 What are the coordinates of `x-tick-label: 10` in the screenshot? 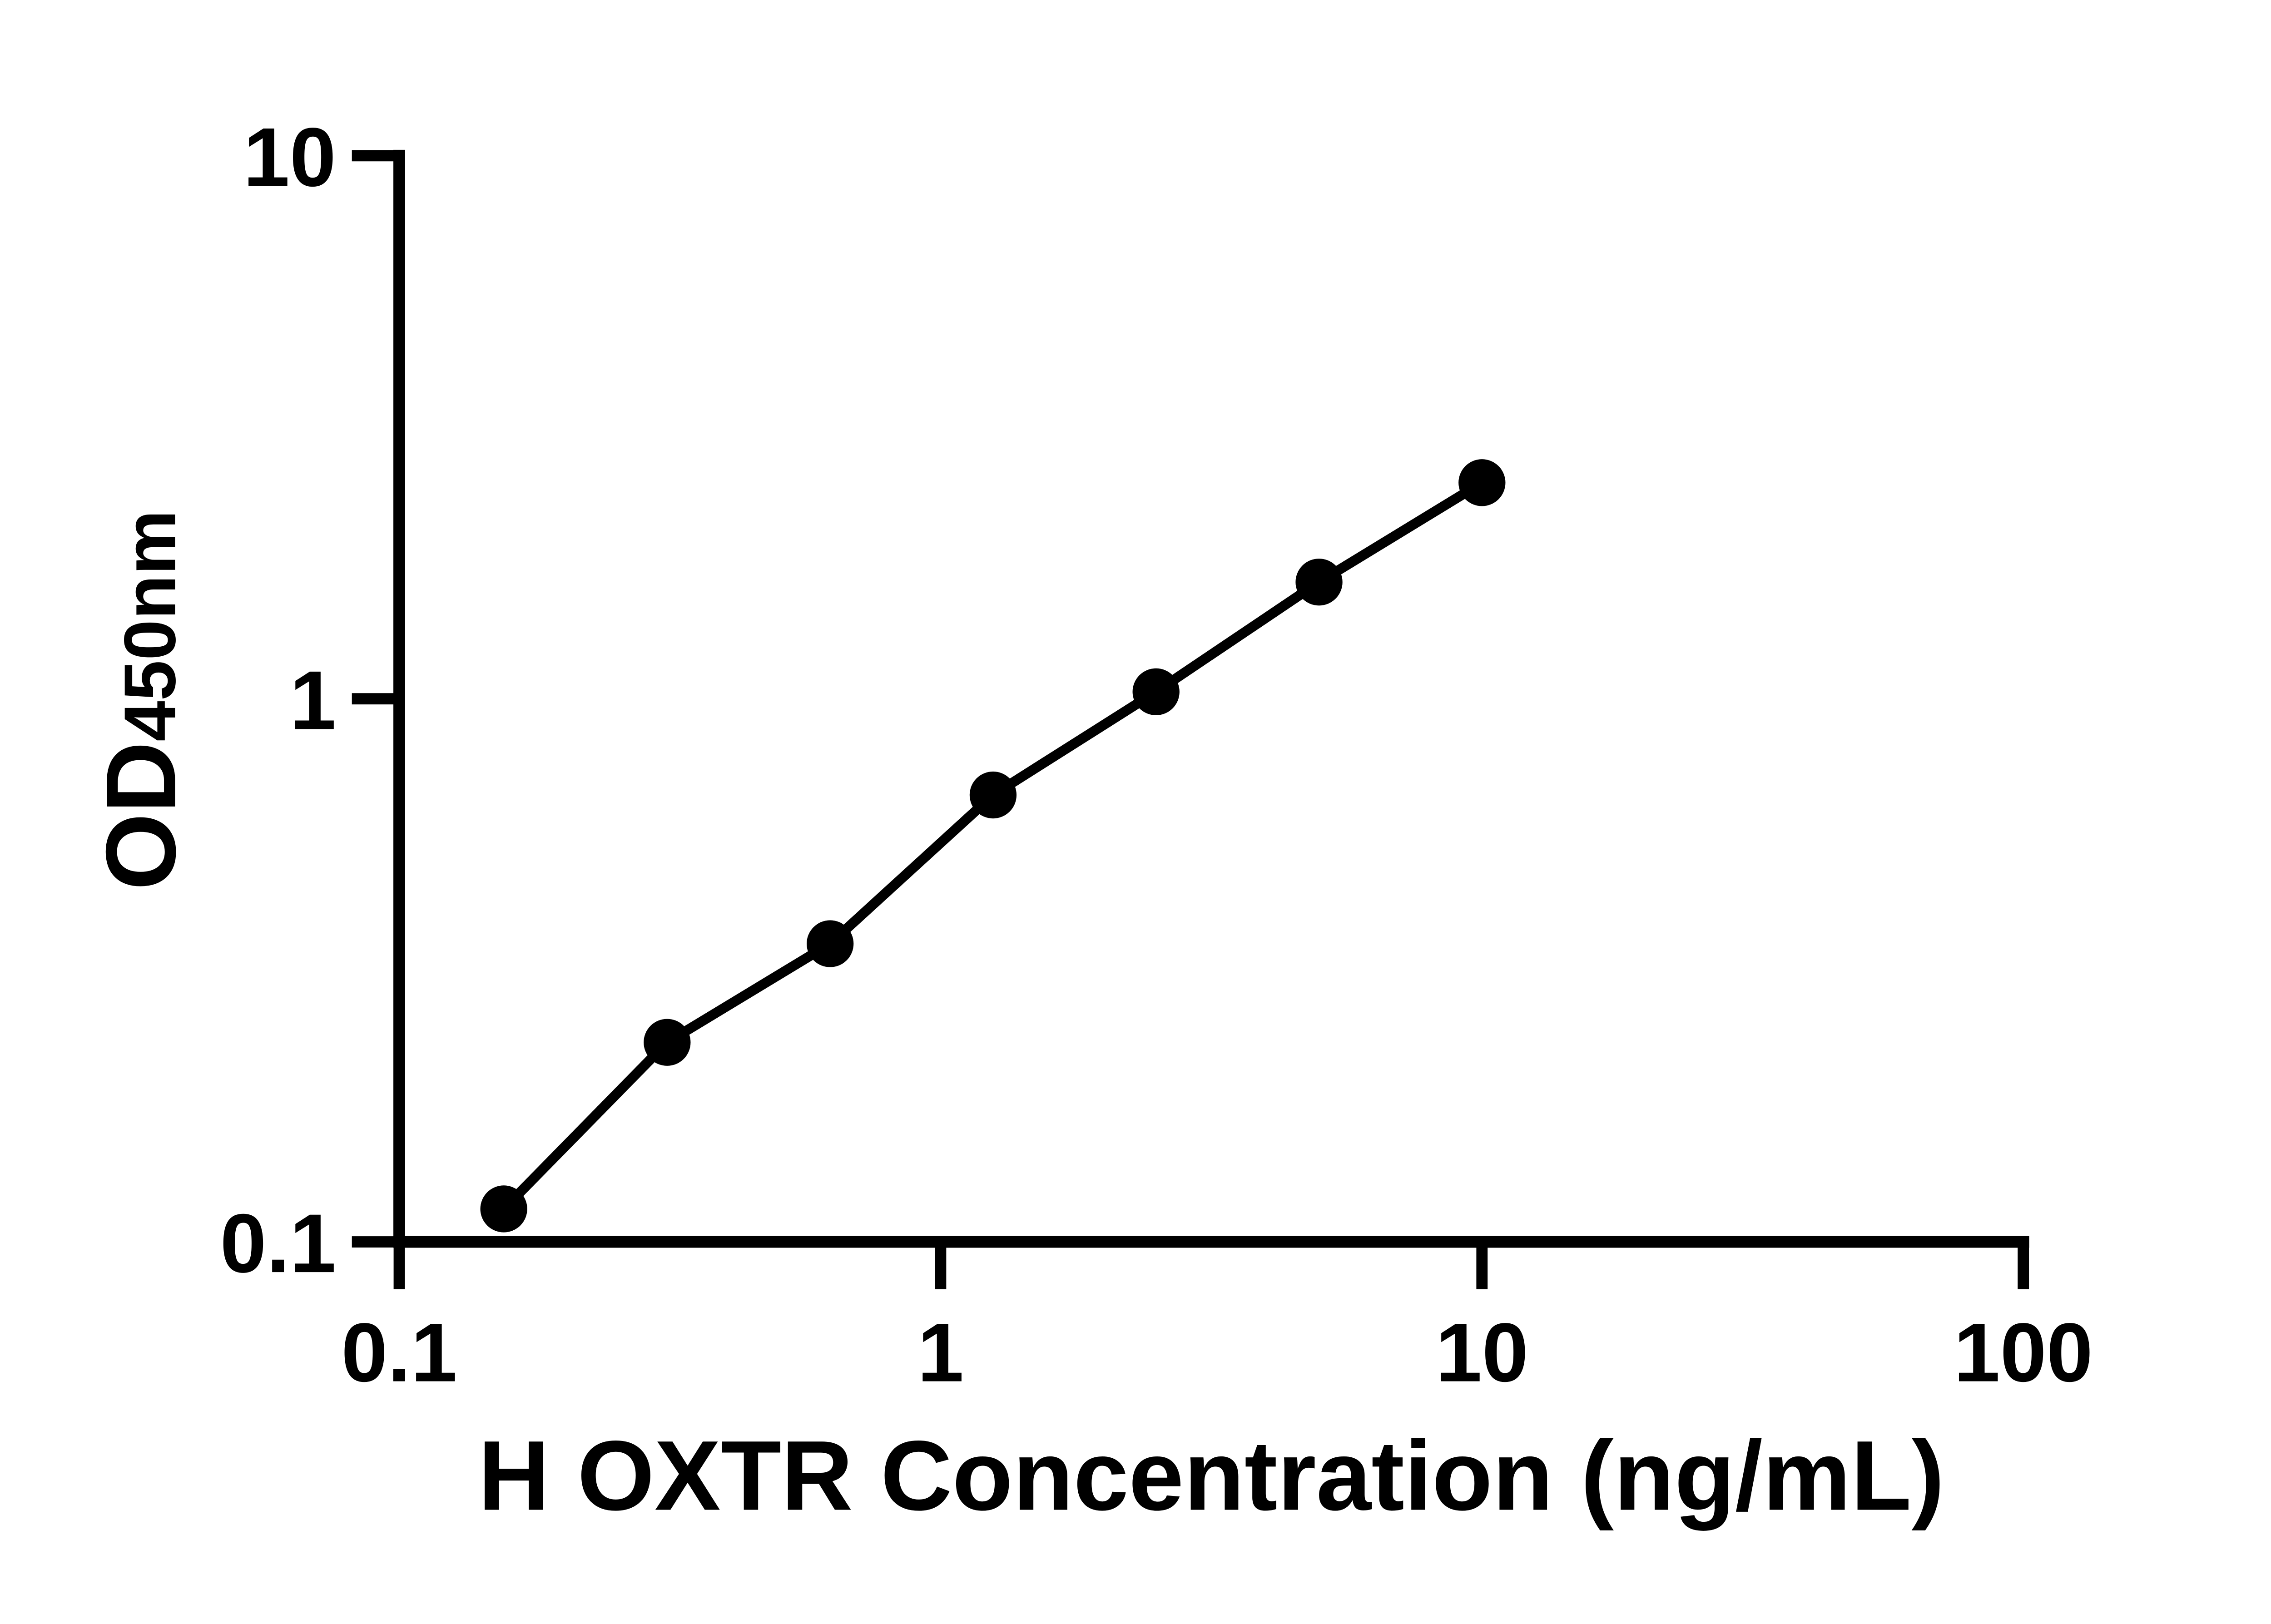 It's located at (1482, 1352).